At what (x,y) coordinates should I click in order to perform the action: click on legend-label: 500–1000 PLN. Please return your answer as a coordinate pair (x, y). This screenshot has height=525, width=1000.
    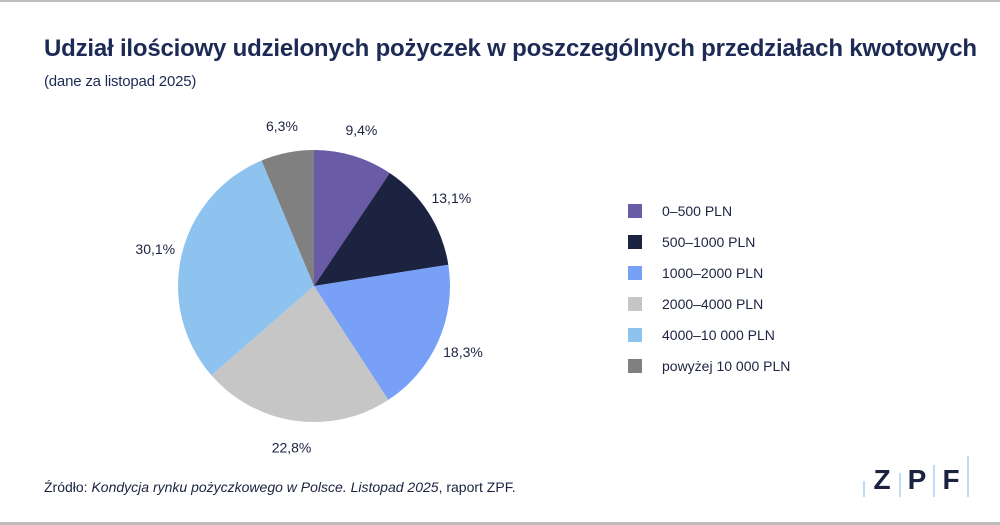
    Looking at the image, I should click on (709, 241).